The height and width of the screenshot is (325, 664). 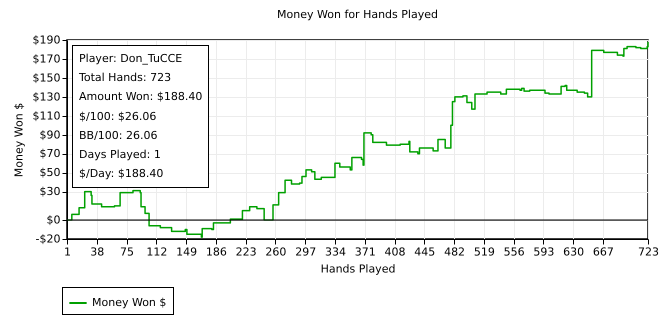 I want to click on x-tick-label: 297, so click(x=305, y=252).